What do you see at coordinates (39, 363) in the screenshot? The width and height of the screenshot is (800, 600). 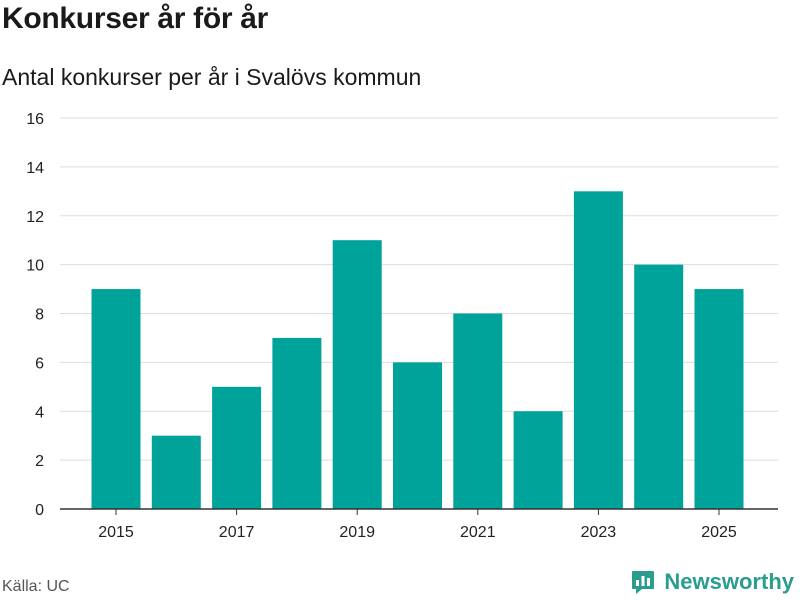 I see `y-tick-label-6: 6` at bounding box center [39, 363].